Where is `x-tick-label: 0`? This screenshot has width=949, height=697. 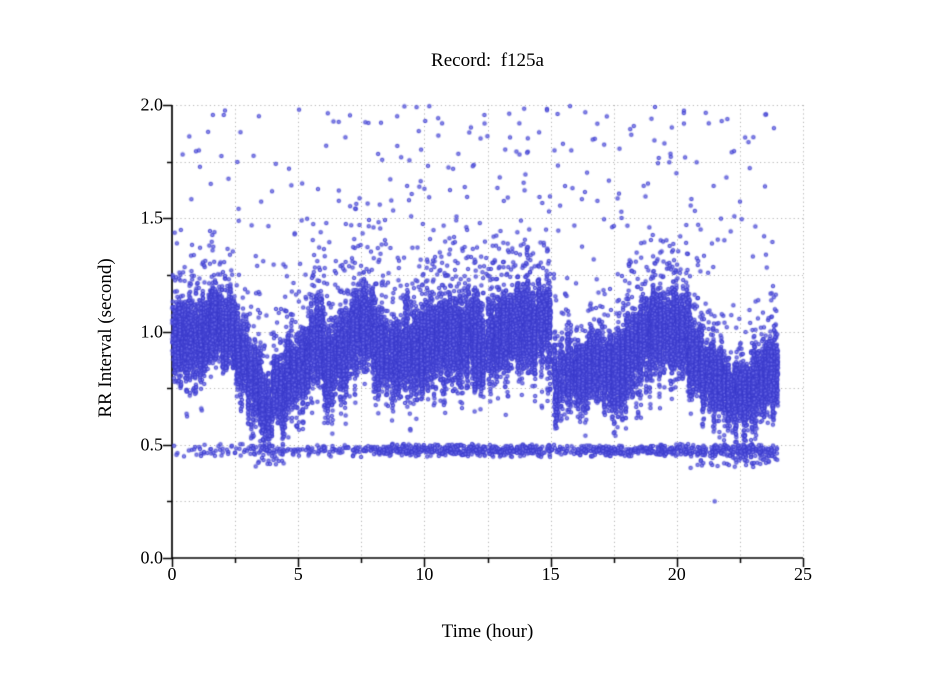
x-tick-label: 0 is located at coordinates (172, 574).